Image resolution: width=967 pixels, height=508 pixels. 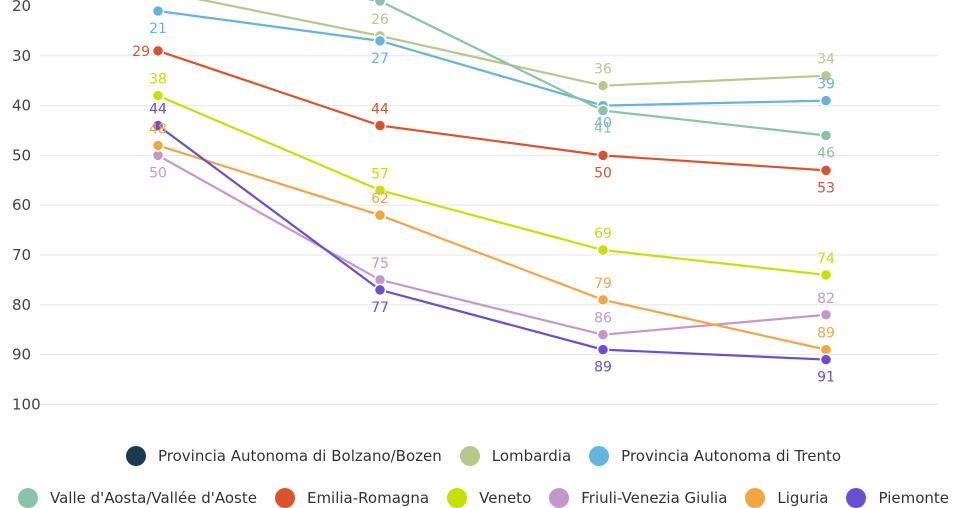 What do you see at coordinates (531, 456) in the screenshot?
I see `legend-label: Lombardia` at bounding box center [531, 456].